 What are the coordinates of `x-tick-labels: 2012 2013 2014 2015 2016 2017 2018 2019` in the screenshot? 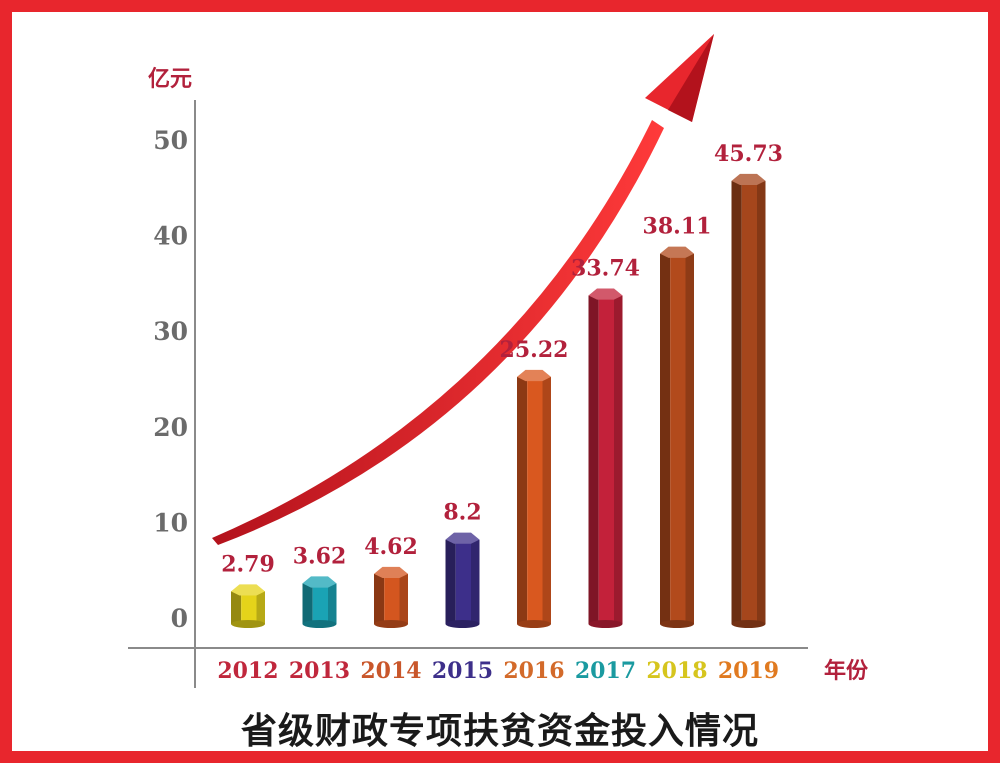 It's located at (498, 671).